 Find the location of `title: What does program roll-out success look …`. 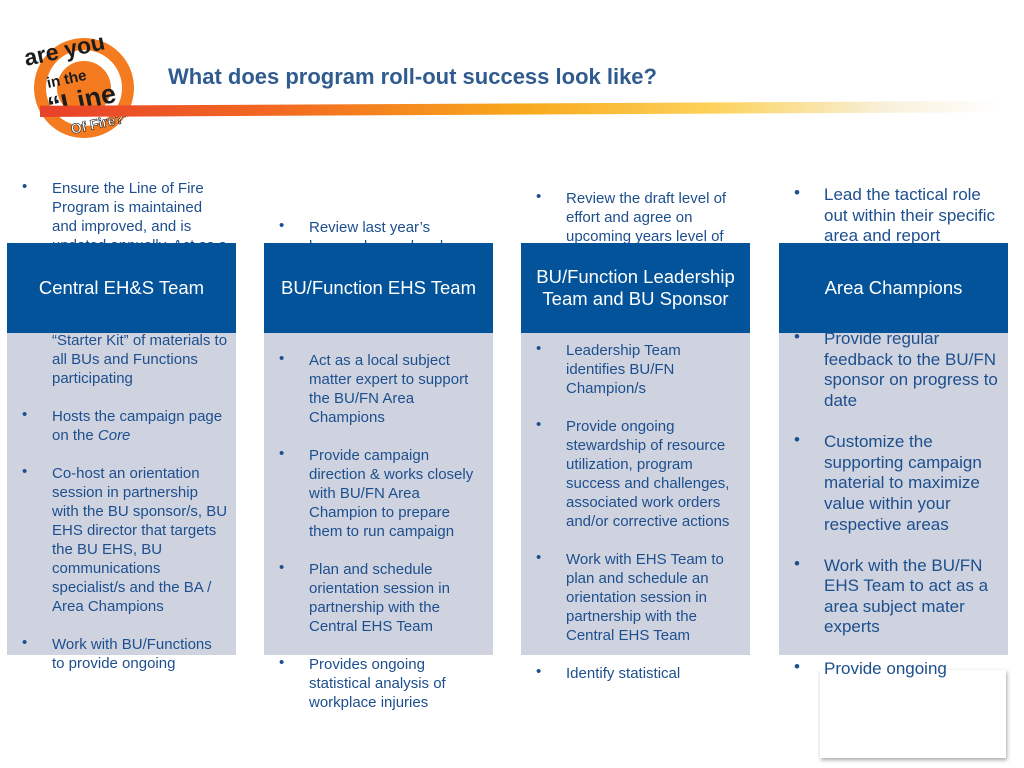

title: What does program roll-out success look … is located at coordinates (412, 76).